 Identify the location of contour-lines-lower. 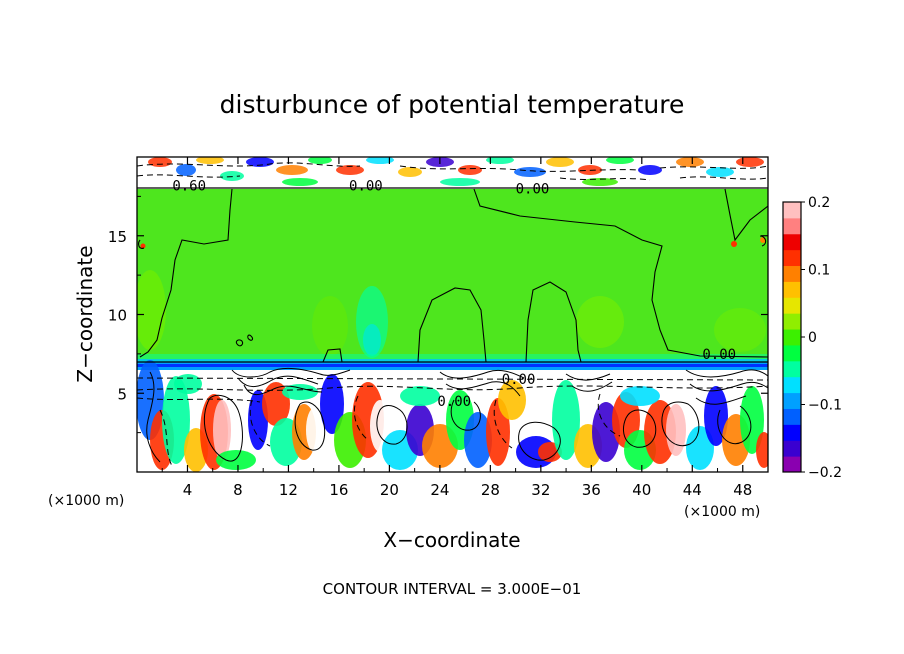
(457, 415).